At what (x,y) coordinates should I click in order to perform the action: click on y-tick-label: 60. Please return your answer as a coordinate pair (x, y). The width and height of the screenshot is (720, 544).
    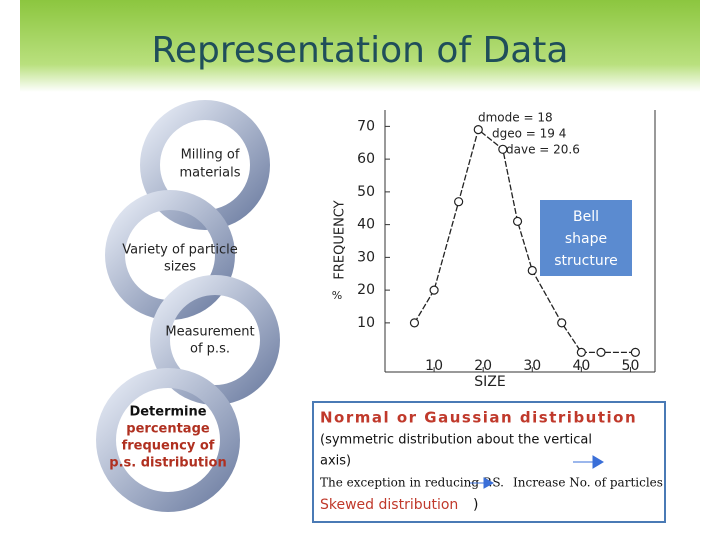
    Looking at the image, I should click on (366, 159).